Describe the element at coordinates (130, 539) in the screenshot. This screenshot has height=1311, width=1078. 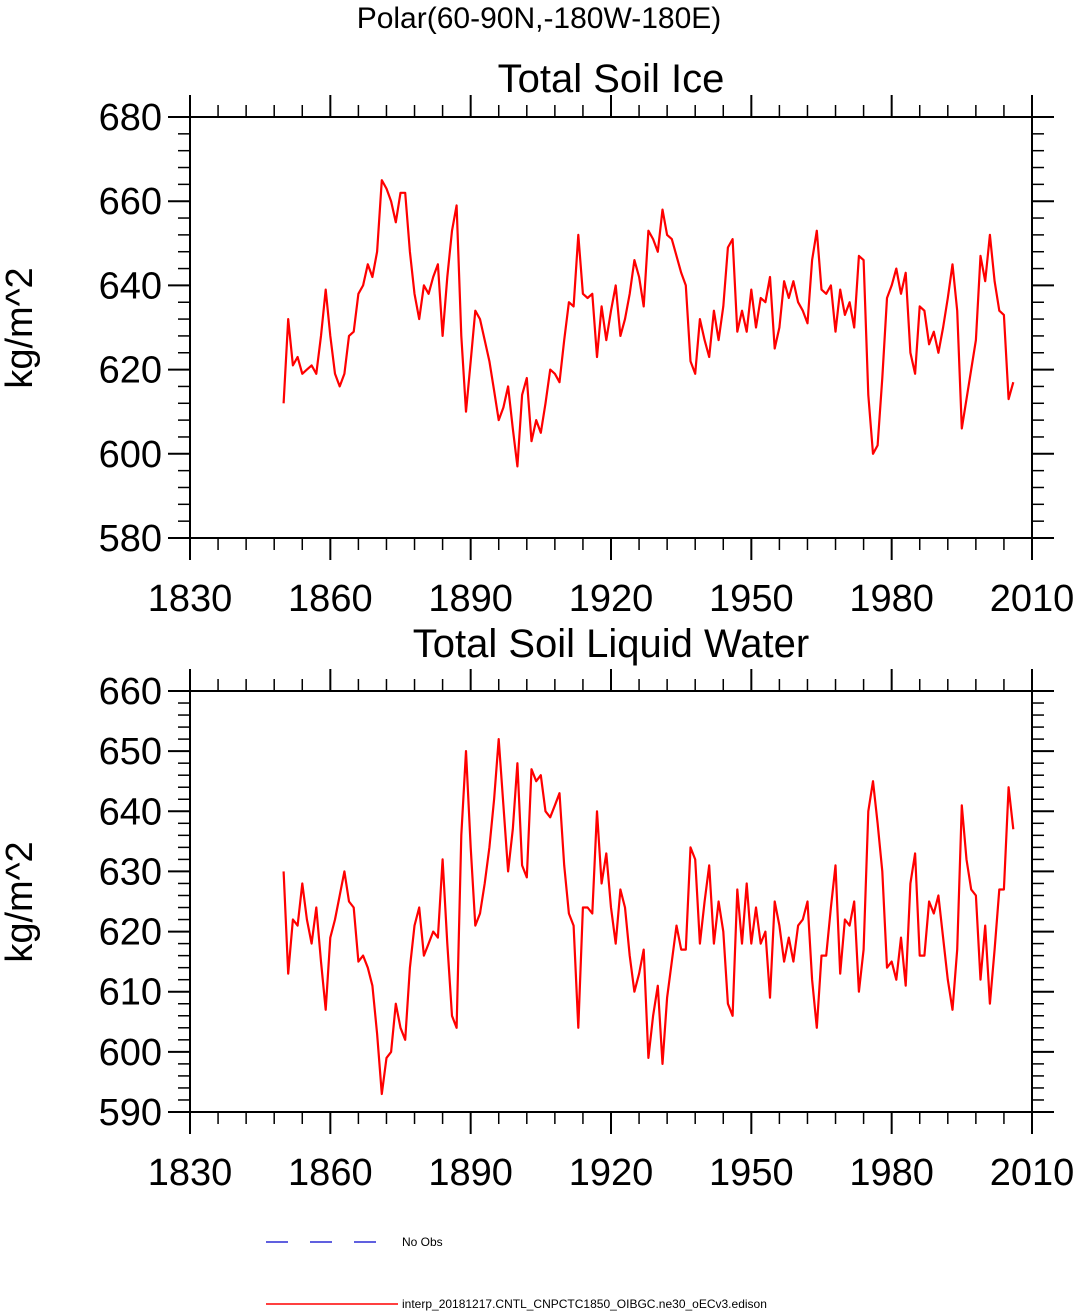
I see `y-tick-label: 580` at that location.